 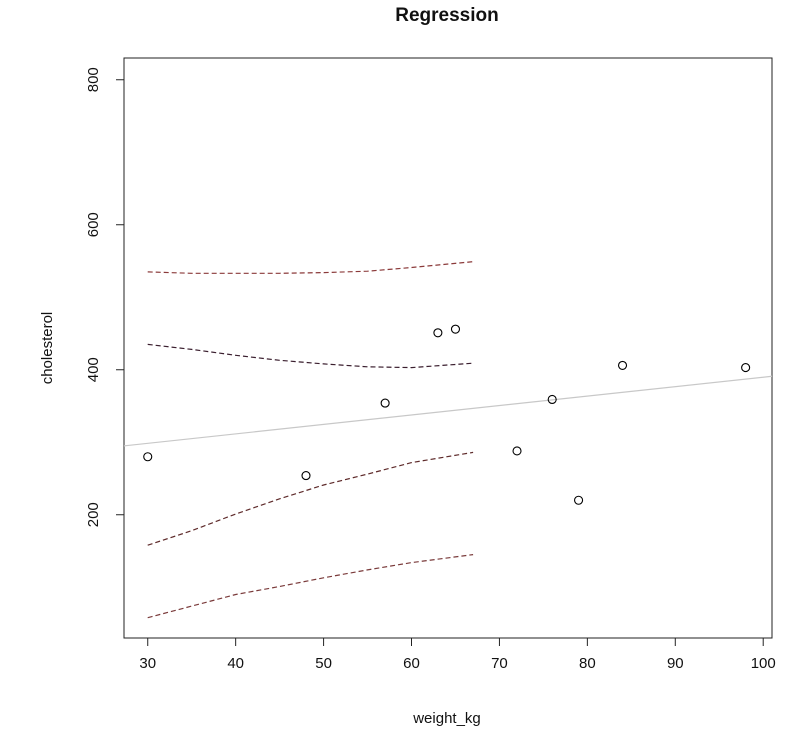 What do you see at coordinates (310, 498) in the screenshot?
I see `band-confidence-lower` at bounding box center [310, 498].